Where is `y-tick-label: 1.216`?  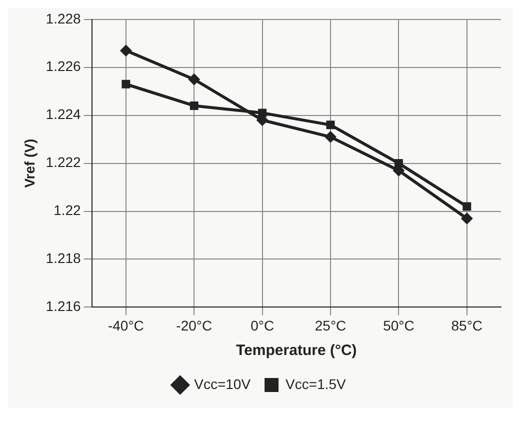
y-tick-label: 1.216 is located at coordinates (64, 306).